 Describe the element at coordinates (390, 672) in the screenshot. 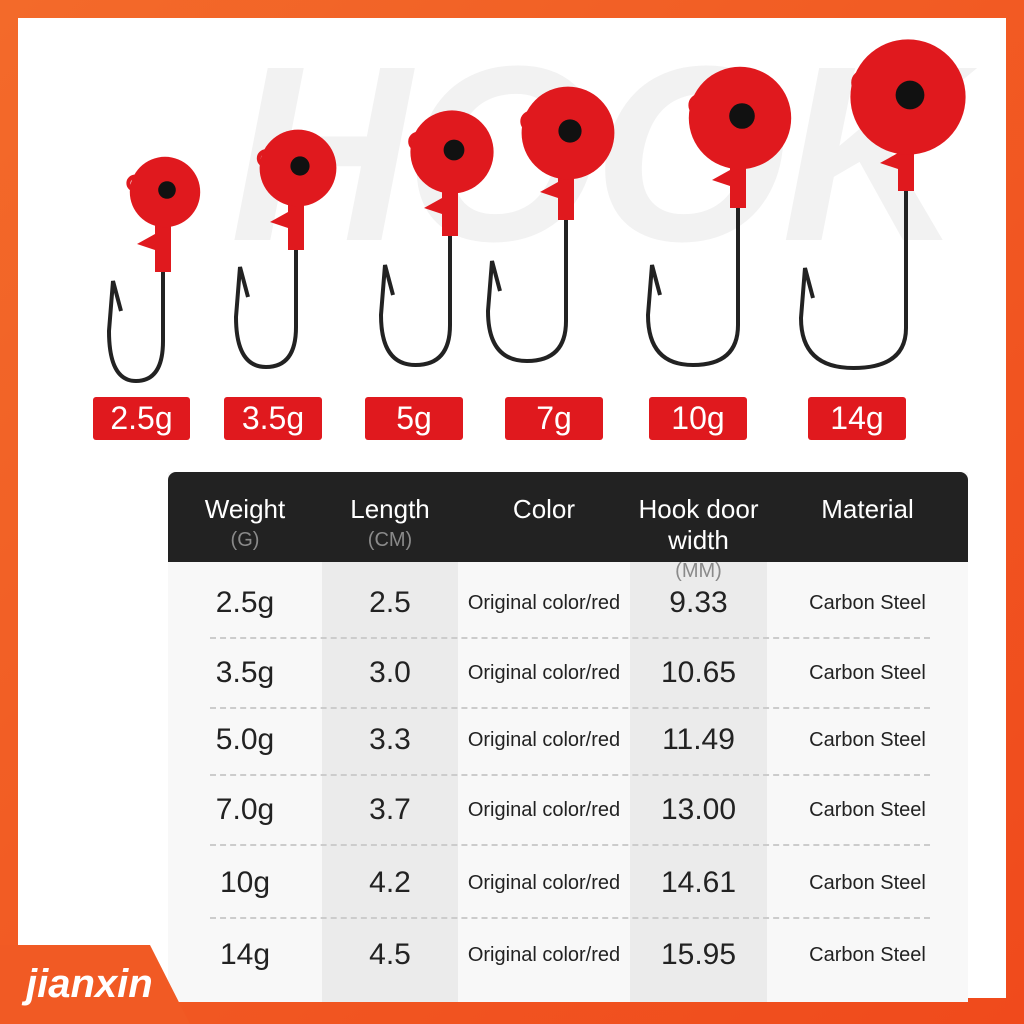

I see `table-cell: 3.0` at that location.